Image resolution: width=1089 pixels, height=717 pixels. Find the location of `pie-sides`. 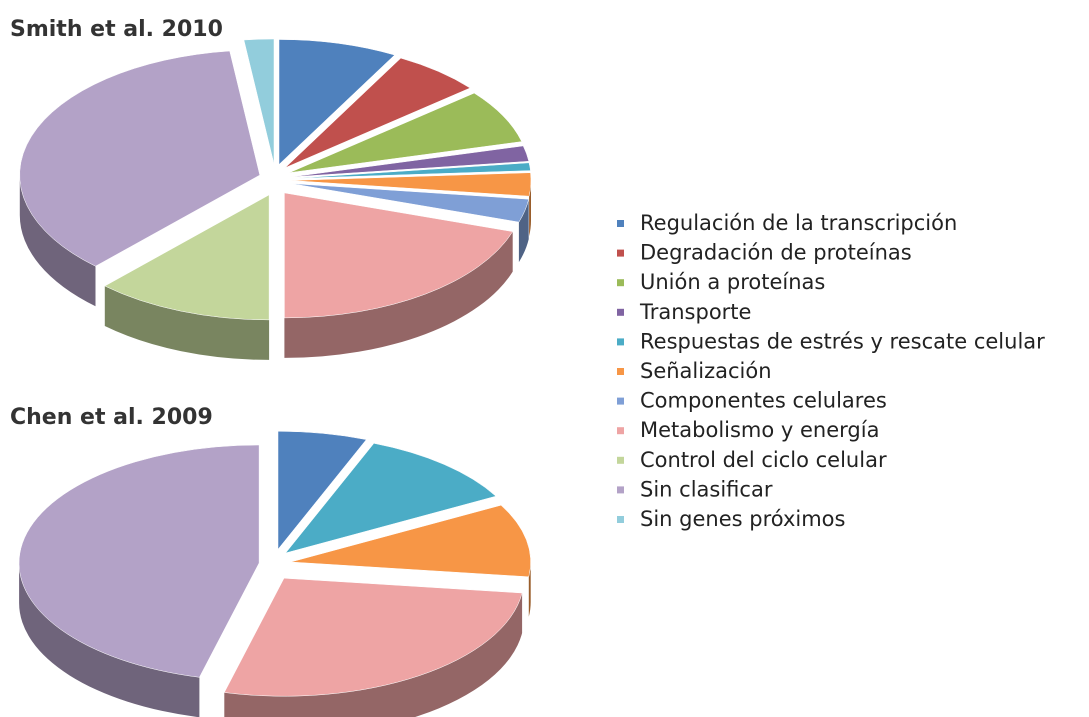

pie-sides is located at coordinates (275, 267).